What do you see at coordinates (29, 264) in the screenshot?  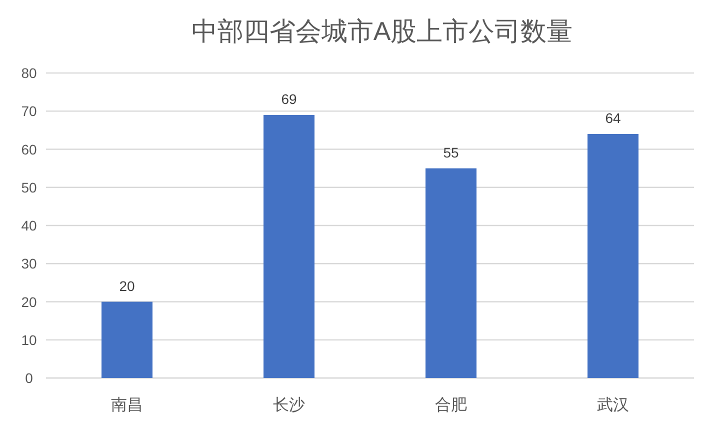 I see `y-tick-label: 30` at bounding box center [29, 264].